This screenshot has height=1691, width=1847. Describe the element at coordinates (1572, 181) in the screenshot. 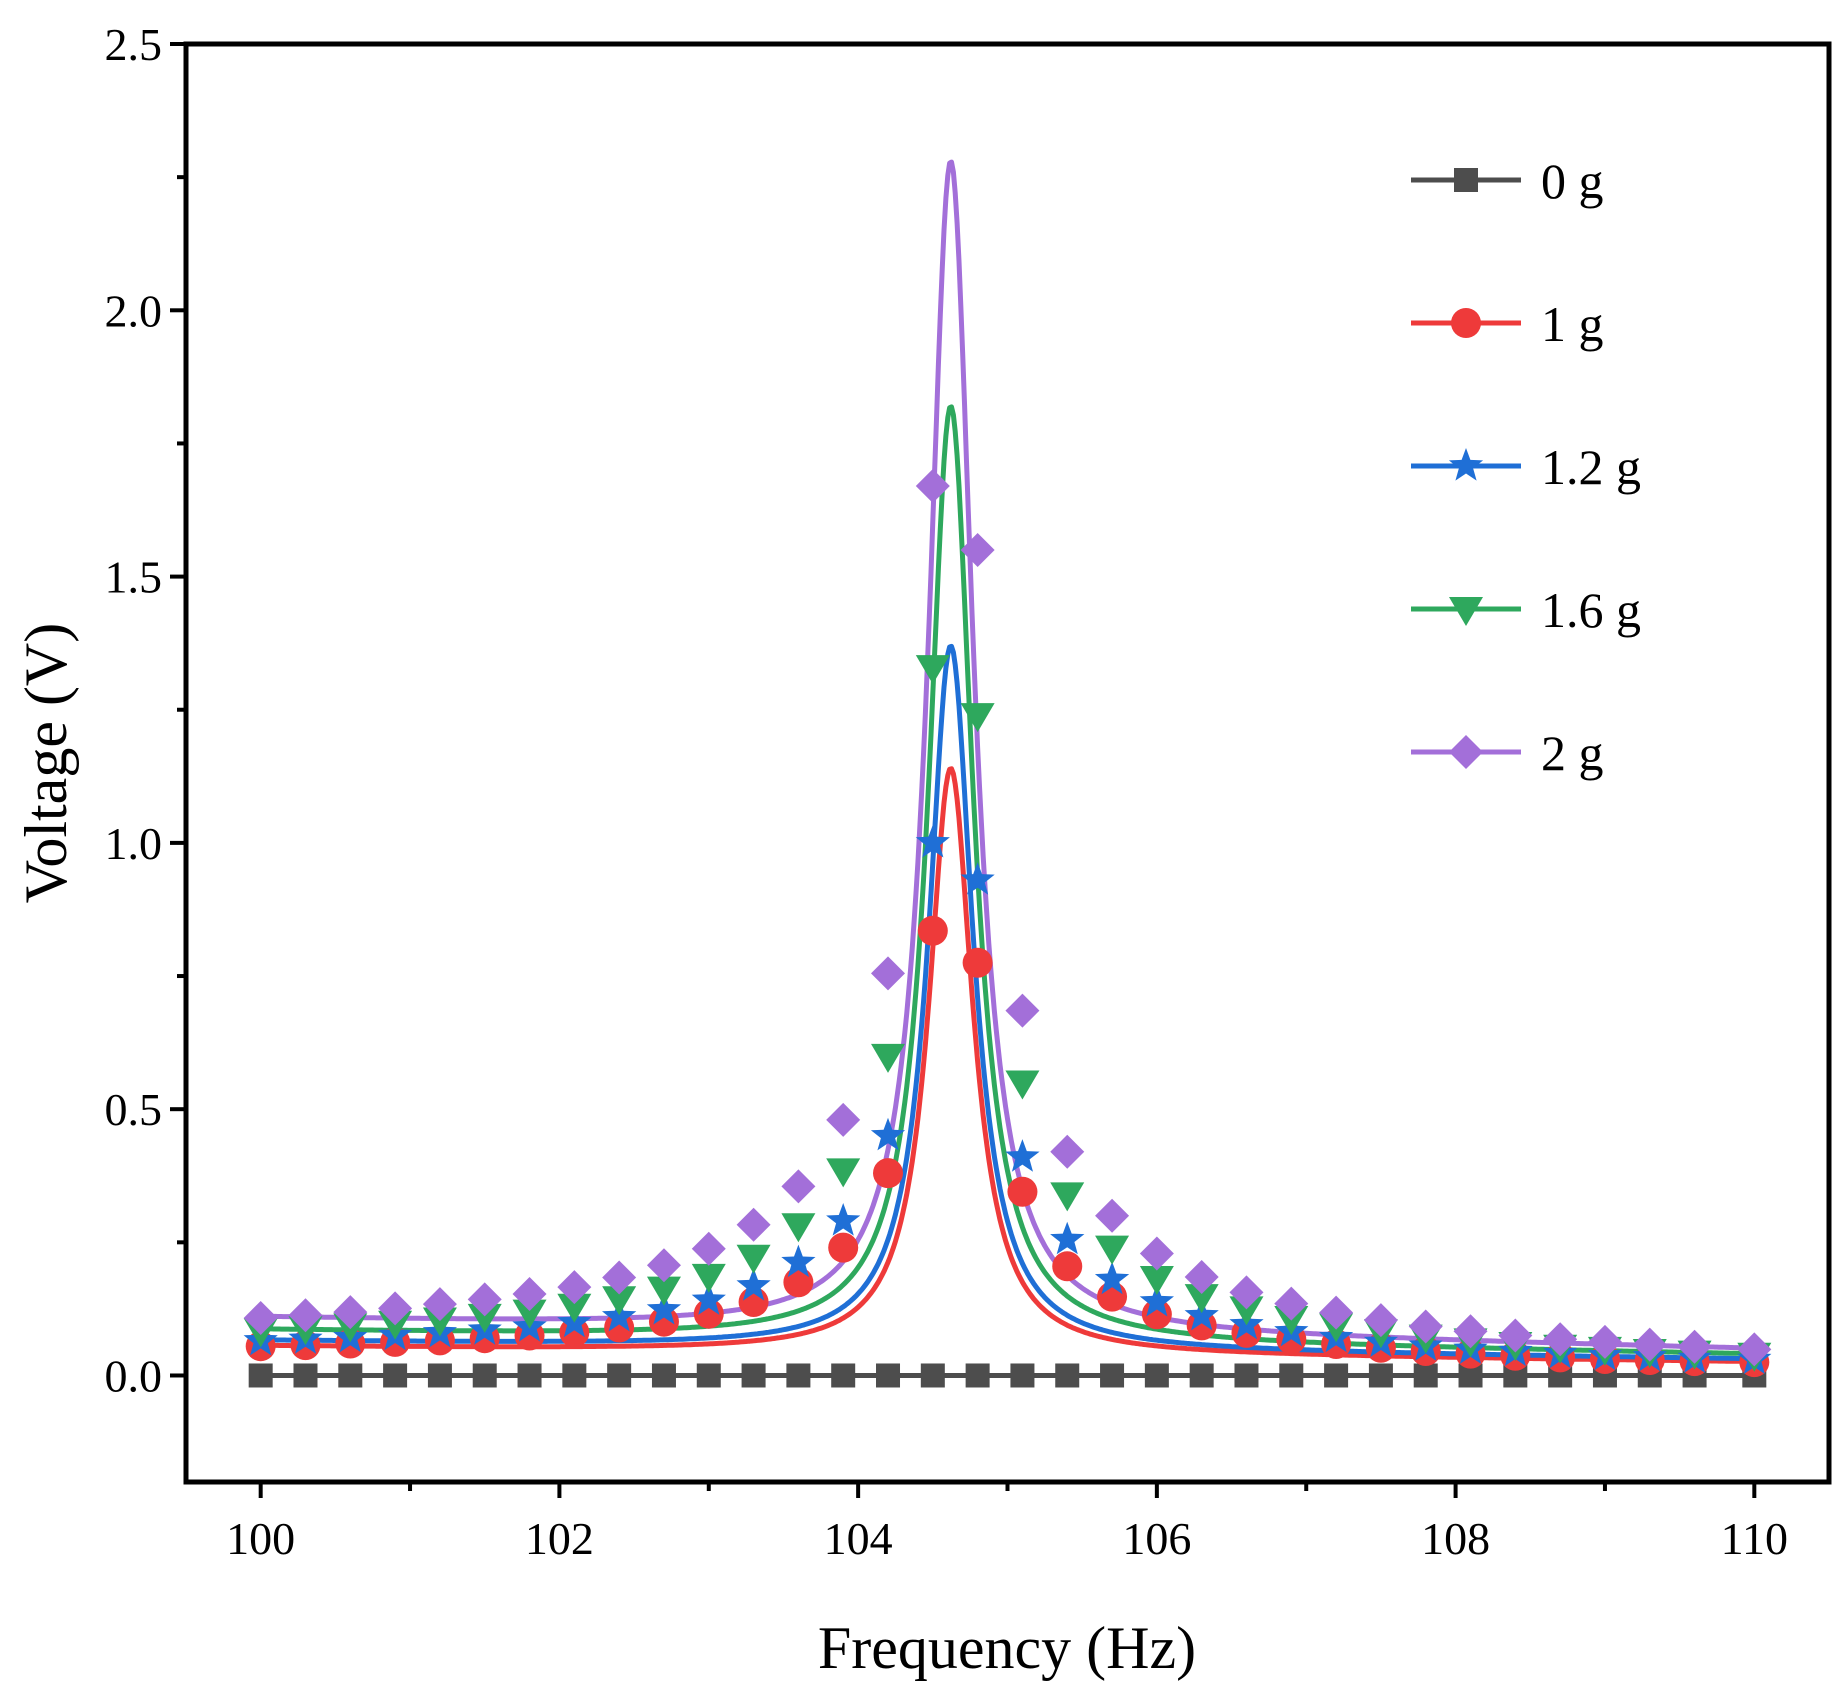

I see `legend-label: 0 g` at that location.